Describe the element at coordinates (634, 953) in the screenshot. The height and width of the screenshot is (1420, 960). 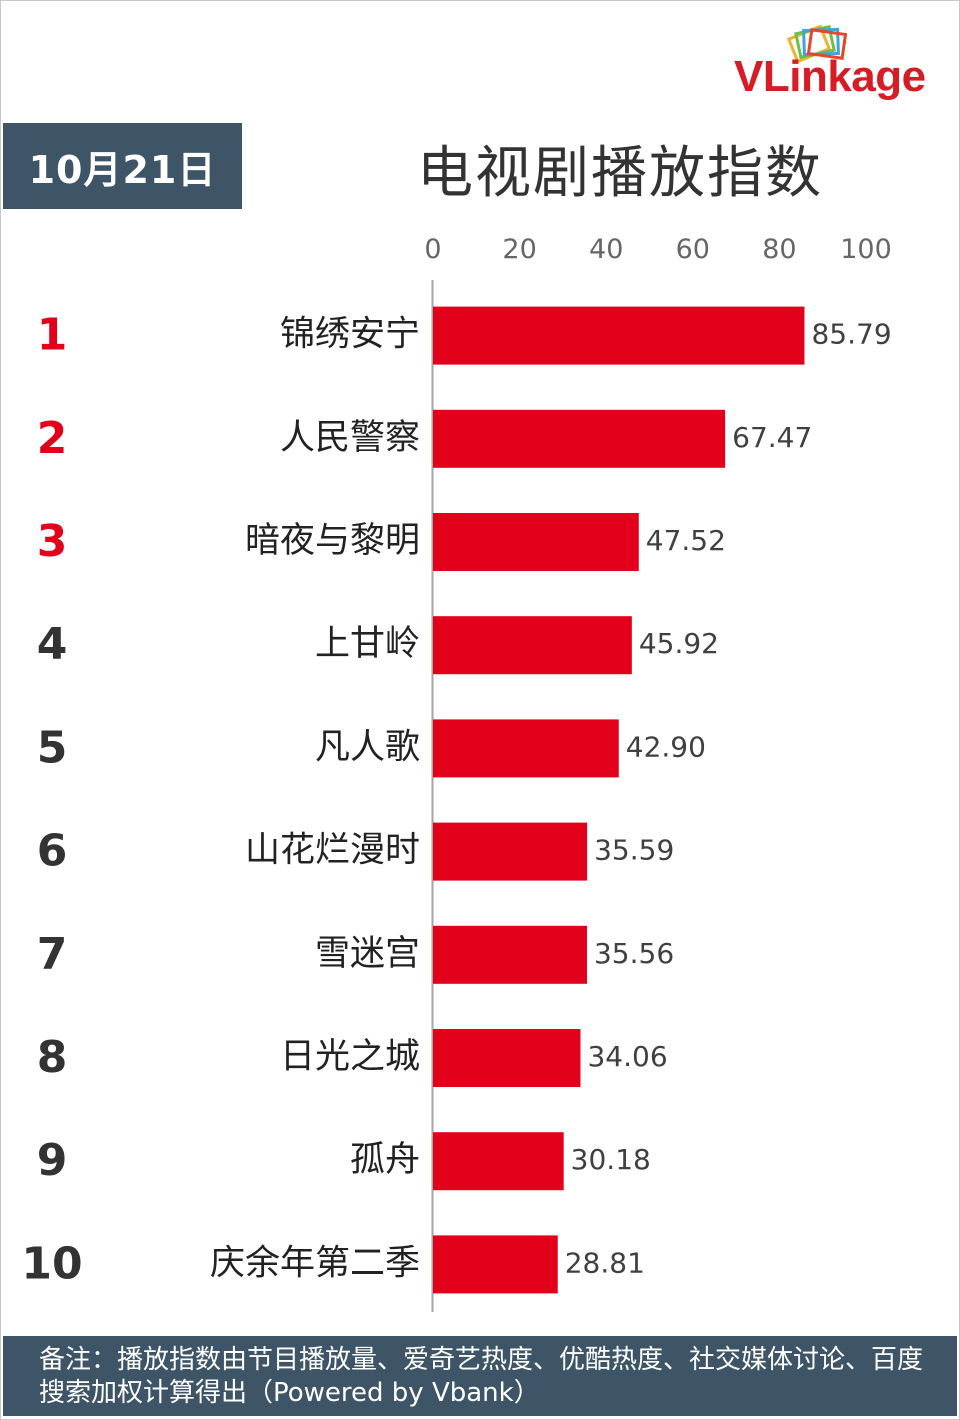
I see `value-label: 35.56` at that location.